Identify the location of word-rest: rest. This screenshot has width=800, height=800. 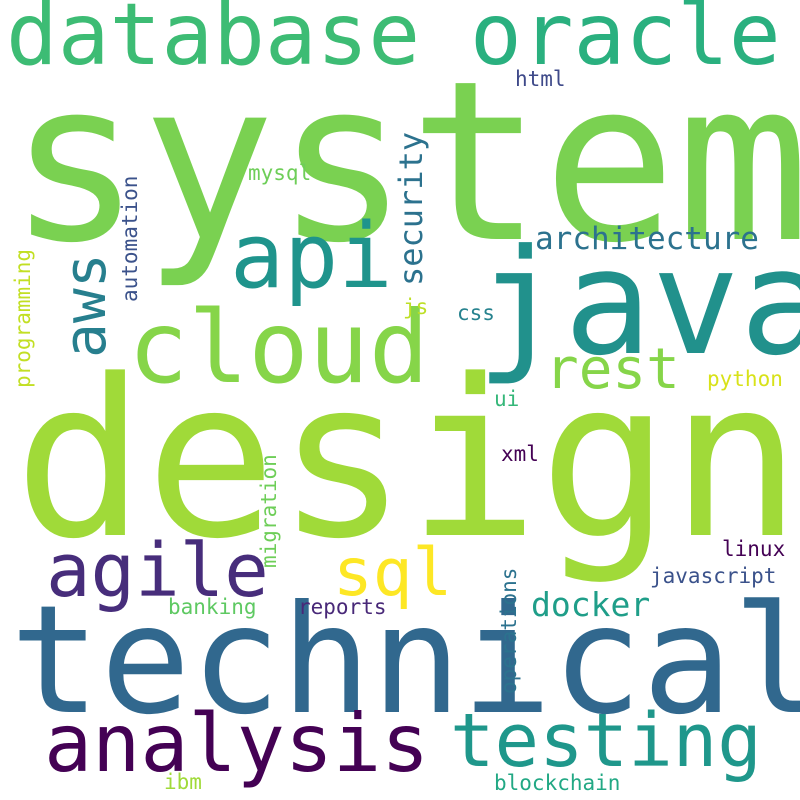
(612, 369).